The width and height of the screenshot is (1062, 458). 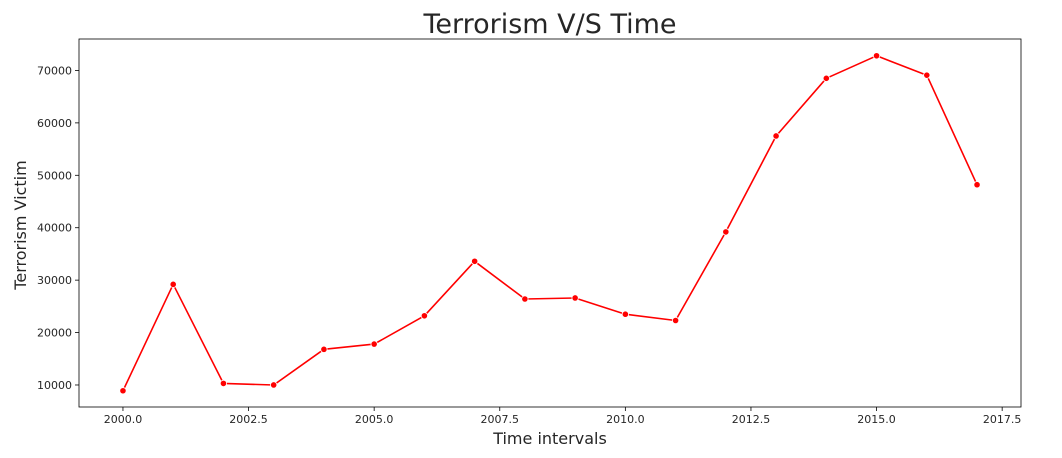 I want to click on x-tick-label: 2002.5, so click(x=248, y=419).